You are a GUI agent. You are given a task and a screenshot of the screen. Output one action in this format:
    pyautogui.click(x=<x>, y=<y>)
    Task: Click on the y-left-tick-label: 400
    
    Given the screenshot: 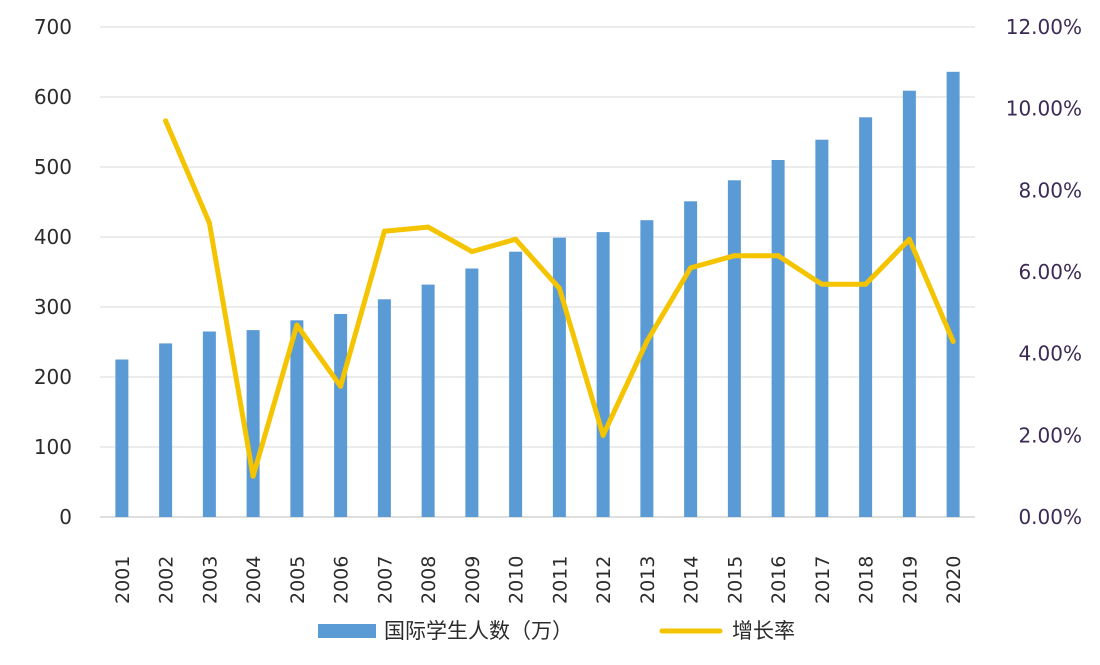 What is the action you would take?
    pyautogui.click(x=53, y=237)
    